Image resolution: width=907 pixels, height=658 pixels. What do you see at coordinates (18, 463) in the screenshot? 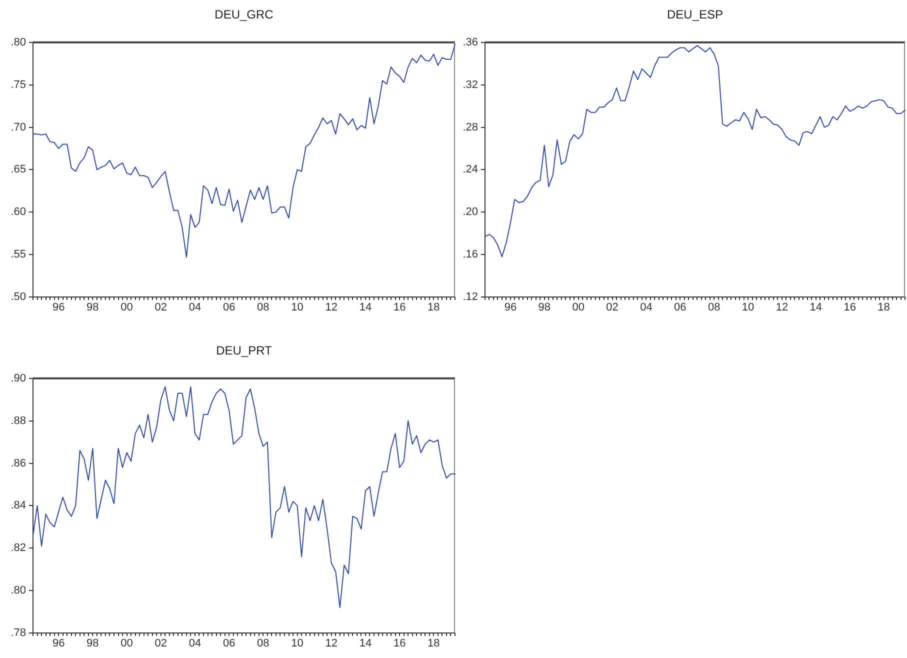
I see `y-tick-label: .86` at bounding box center [18, 463].